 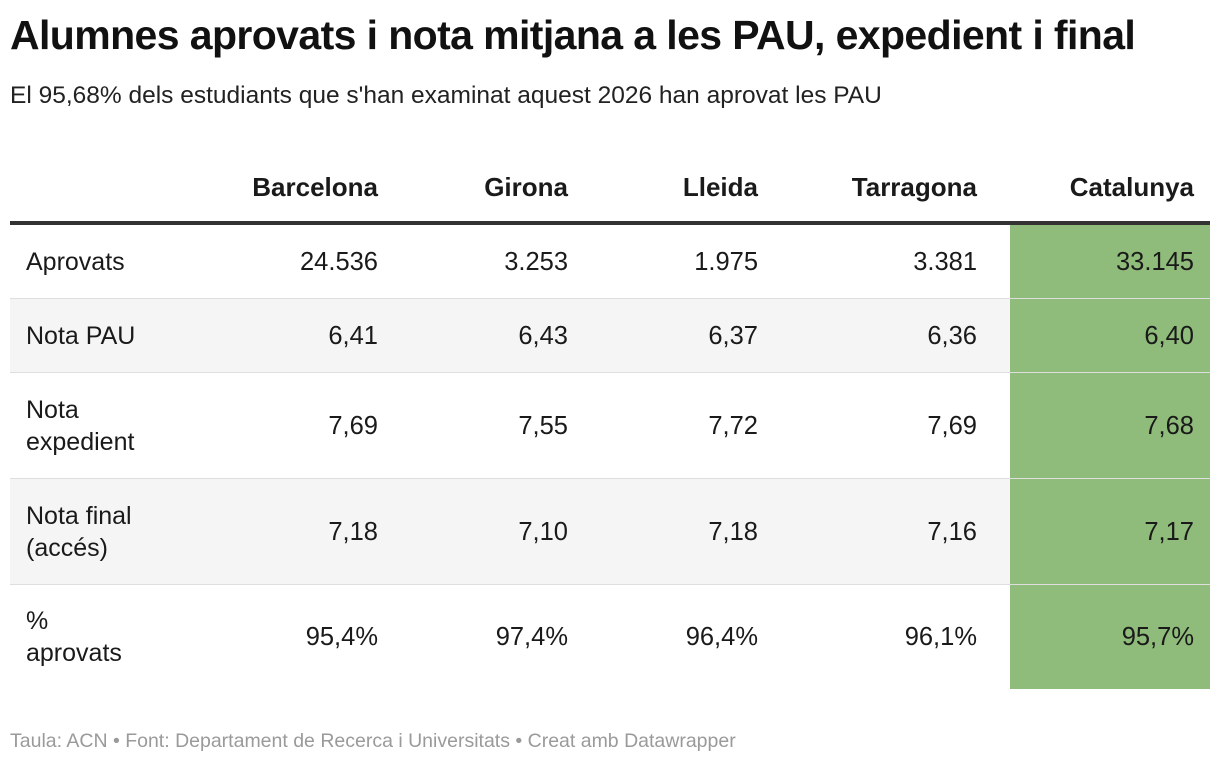 What do you see at coordinates (526, 187) in the screenshot?
I see `column-header-girona: Girona` at bounding box center [526, 187].